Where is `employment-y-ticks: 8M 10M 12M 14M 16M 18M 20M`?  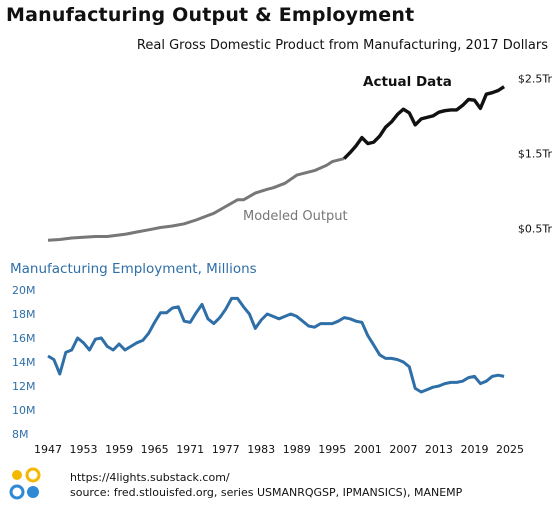
employment-y-ticks: 8M 10M 12M 14M 16M 18M 20M is located at coordinates (24, 362).